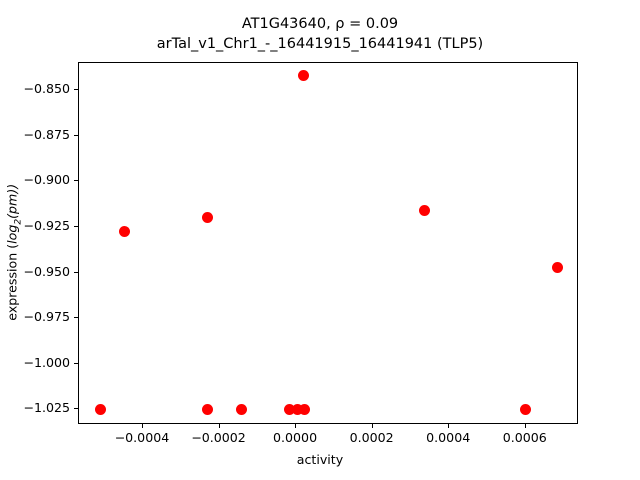 This screenshot has height=480, width=640. Describe the element at coordinates (12, 282) in the screenshot. I see `y-axis-label-prefix: expression (` at that location.